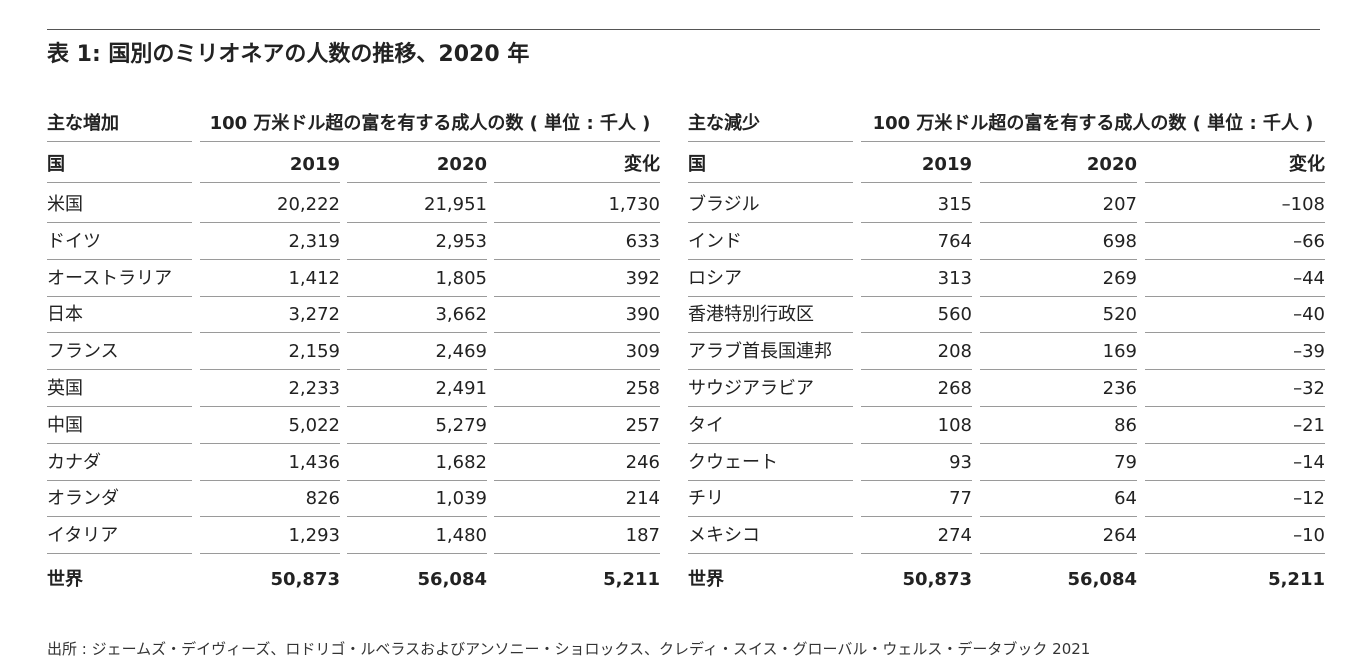 Image resolution: width=1364 pixels, height=665 pixels. Describe the element at coordinates (916, 279) in the screenshot. I see `value-cell: 313` at that location.